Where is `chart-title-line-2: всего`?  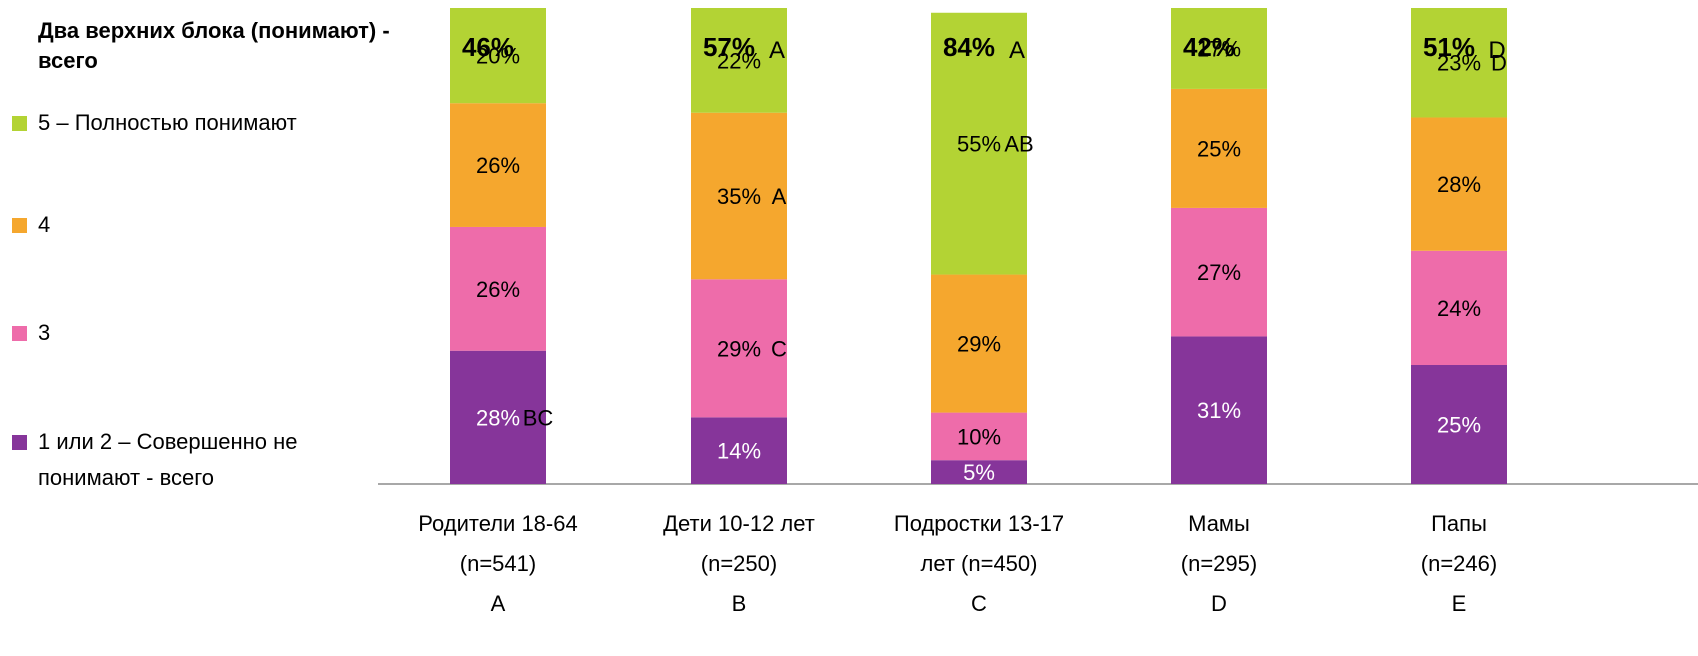
chart-title-line-2: всего is located at coordinates (68, 60).